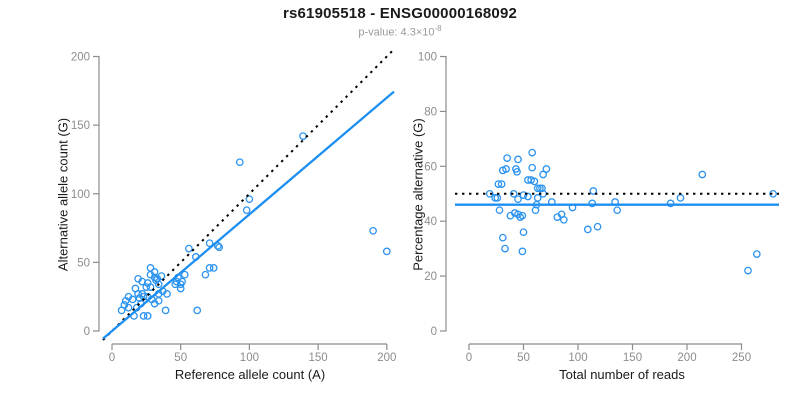  What do you see at coordinates (400, 31) in the screenshot?
I see `pvalue-subtitle: p-value: 4.3×10-8` at bounding box center [400, 31].